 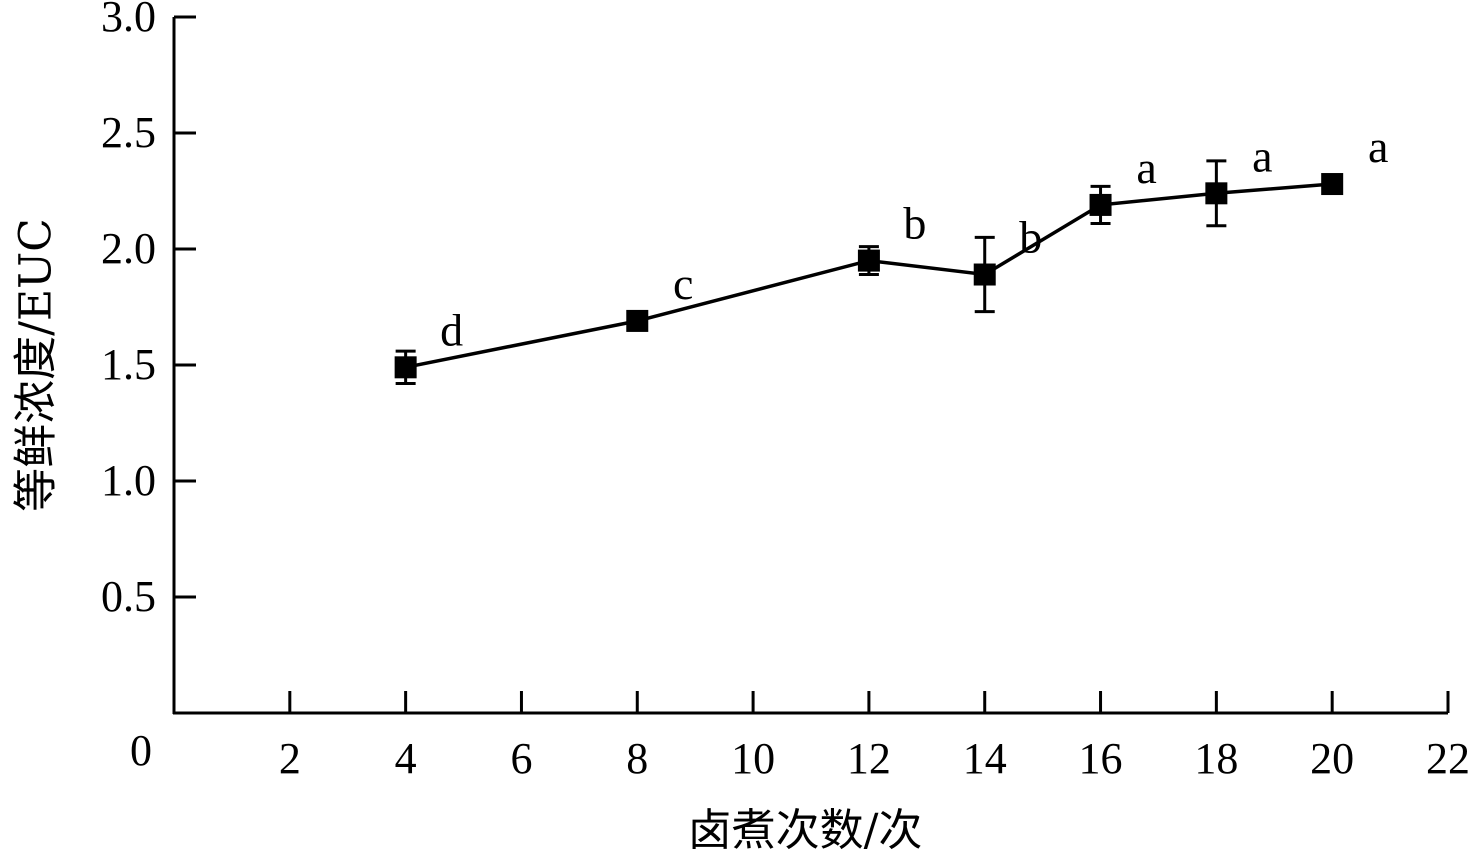 What do you see at coordinates (805, 830) in the screenshot?
I see `x-axis-title: 卤煮次数/次` at bounding box center [805, 830].